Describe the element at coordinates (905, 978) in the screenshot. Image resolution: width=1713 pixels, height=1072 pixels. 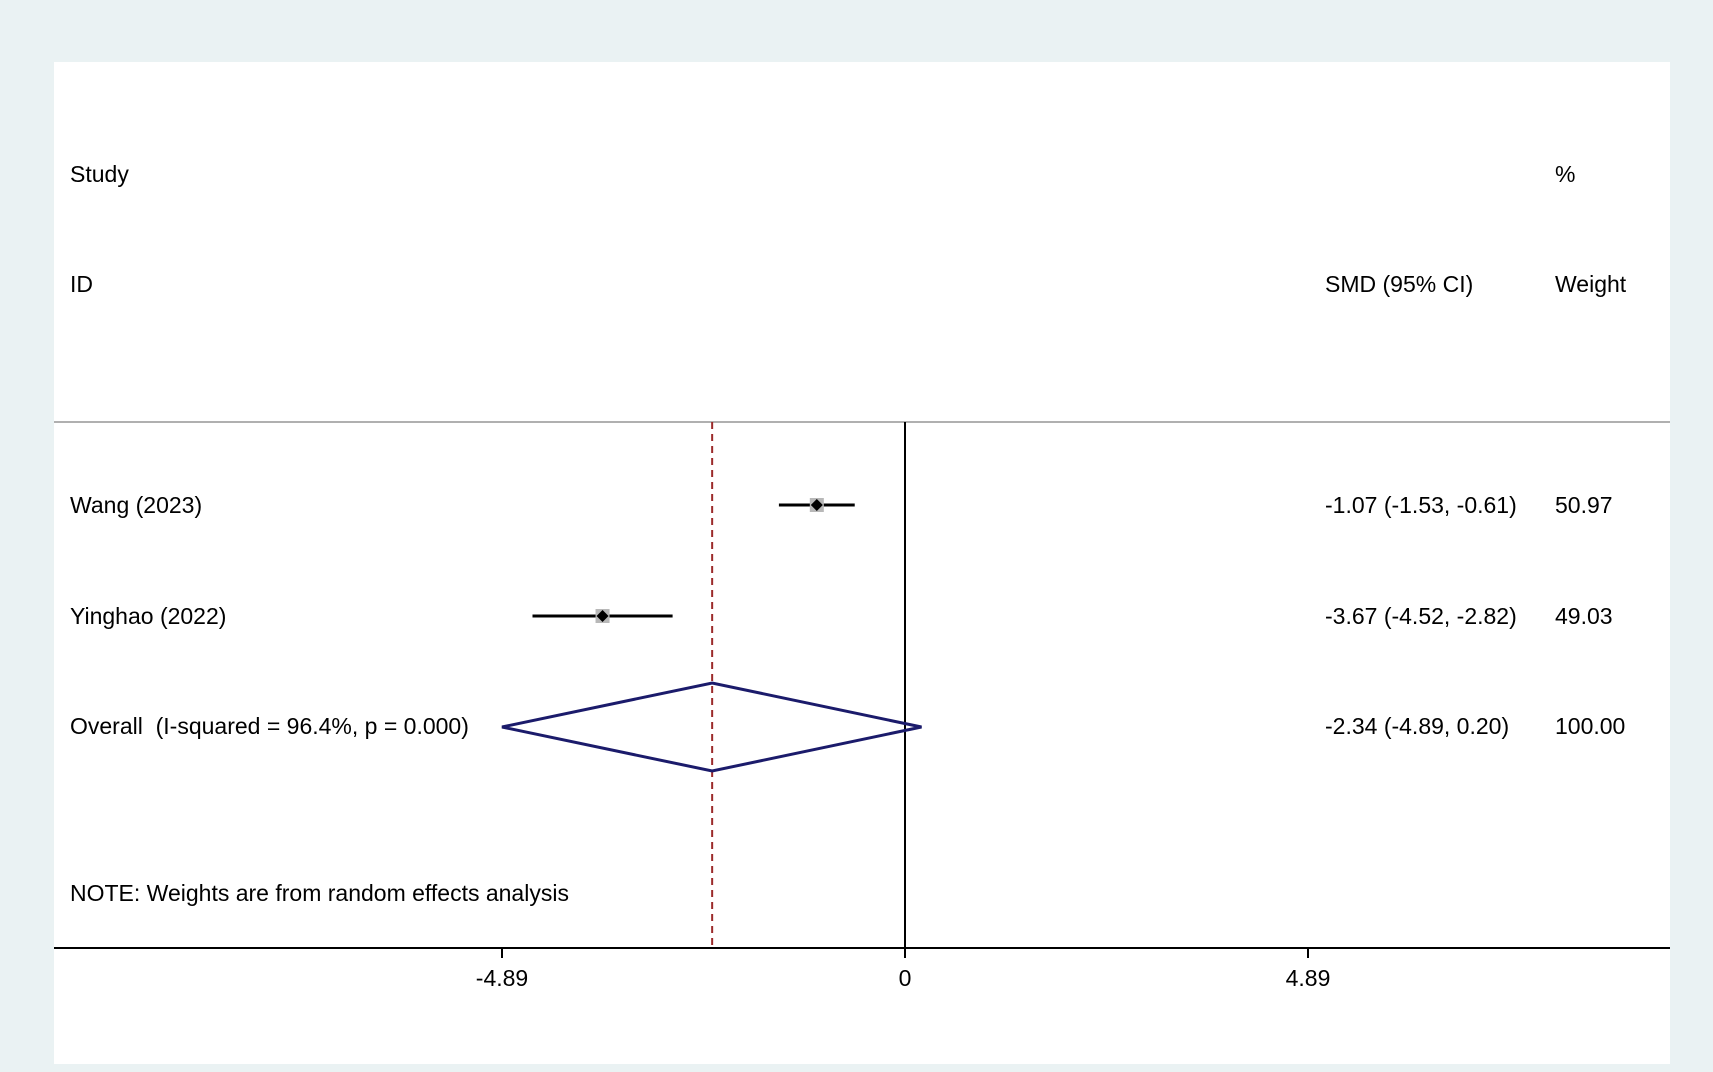
I see `x-tick-label: 0` at that location.